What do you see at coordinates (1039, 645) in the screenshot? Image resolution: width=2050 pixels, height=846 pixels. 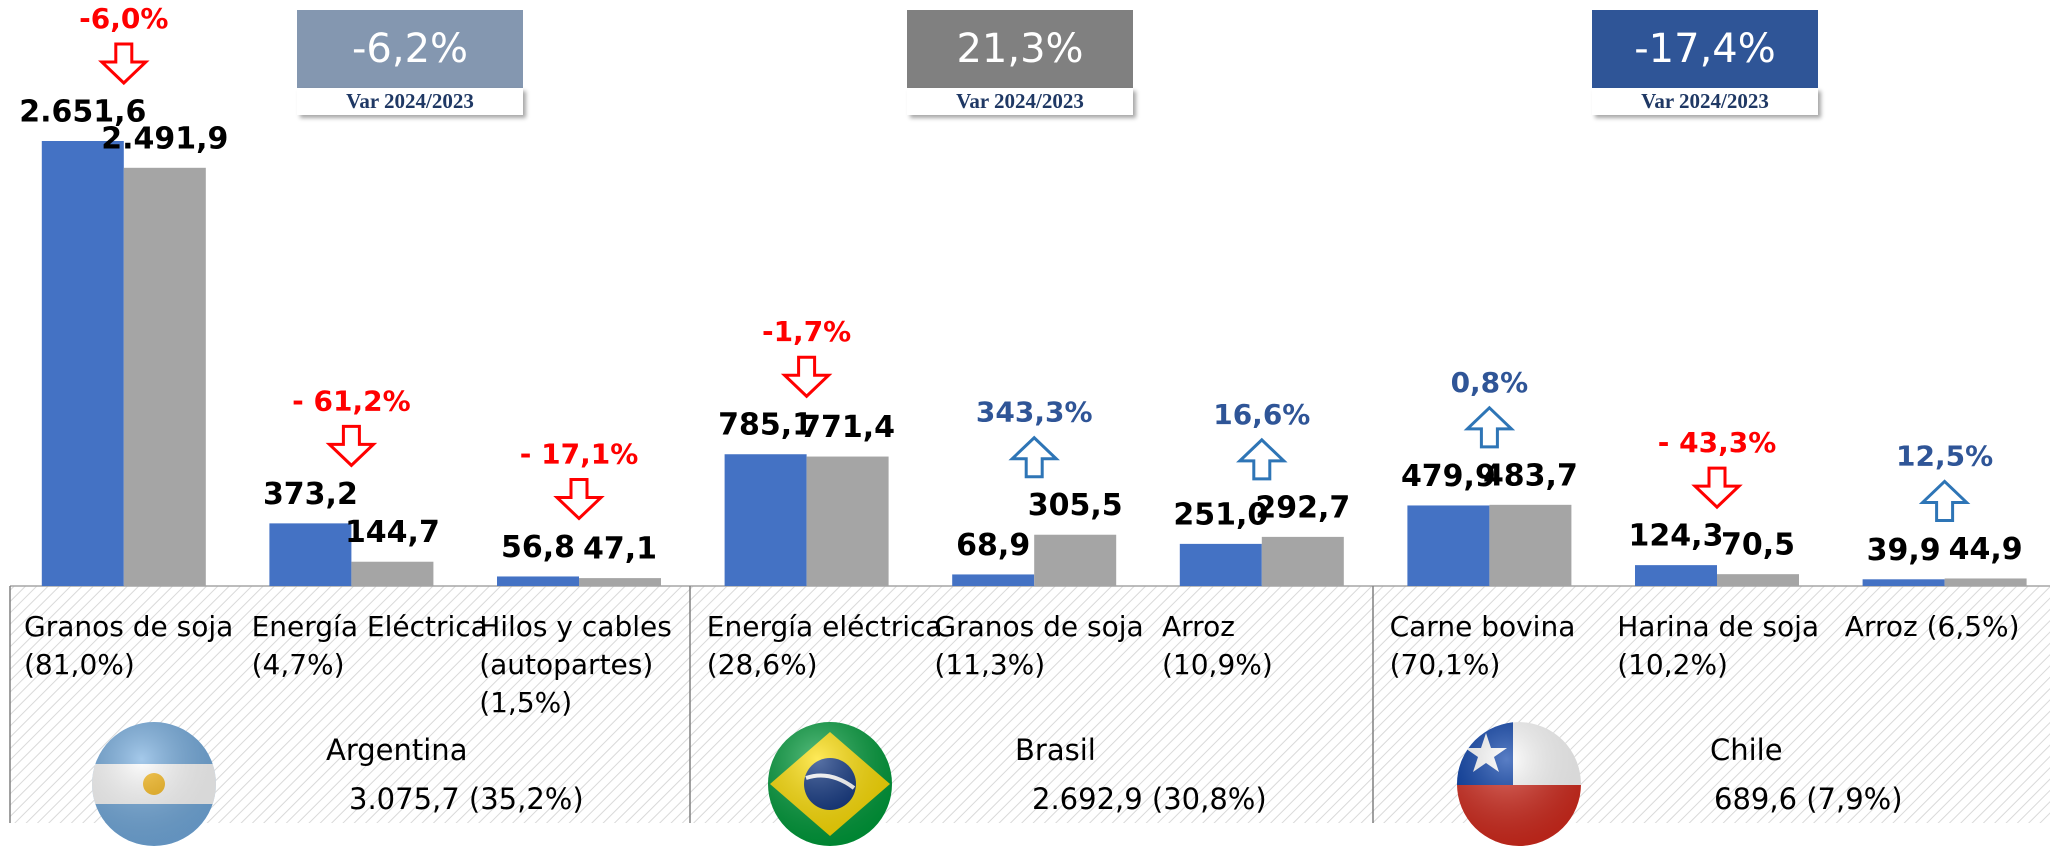 I see `category-label: Granos de soja (11,3%)` at bounding box center [1039, 645].